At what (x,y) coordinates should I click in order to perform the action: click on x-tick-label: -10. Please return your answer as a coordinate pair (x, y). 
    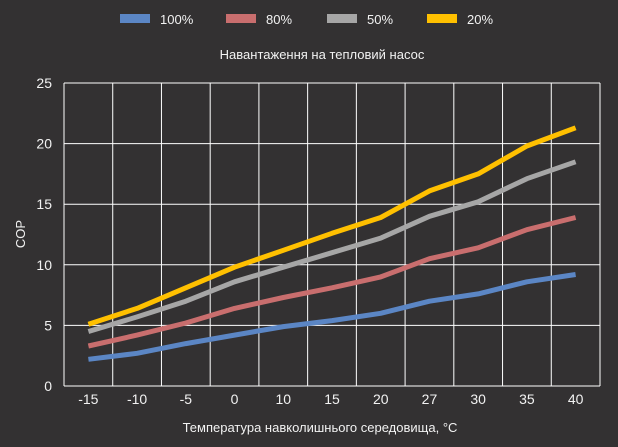
    Looking at the image, I should click on (137, 399).